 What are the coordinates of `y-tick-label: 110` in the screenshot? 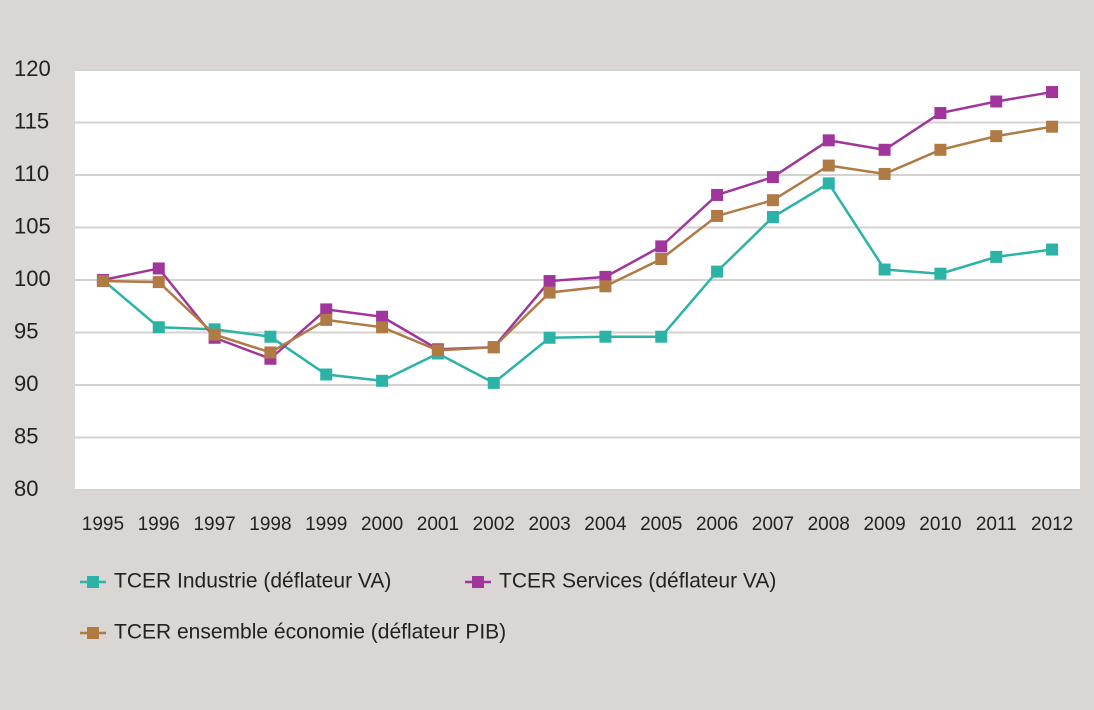 It's located at (31, 173).